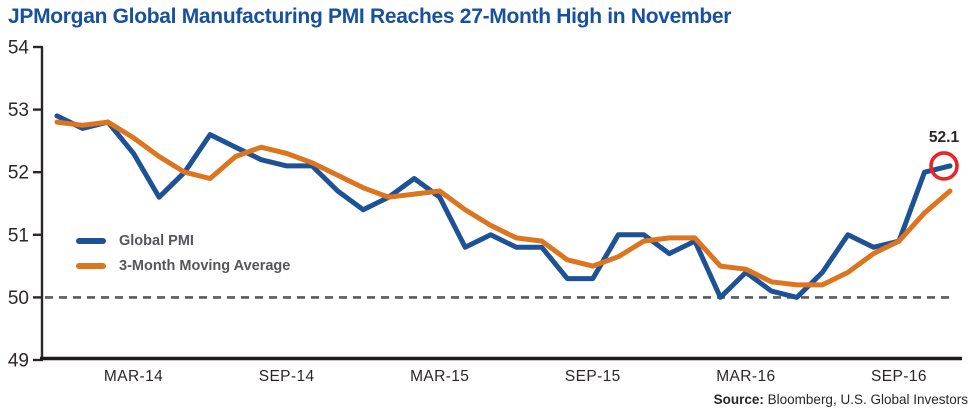 Image resolution: width=980 pixels, height=418 pixels. What do you see at coordinates (18, 361) in the screenshot?
I see `y-axis-label: 49` at bounding box center [18, 361].